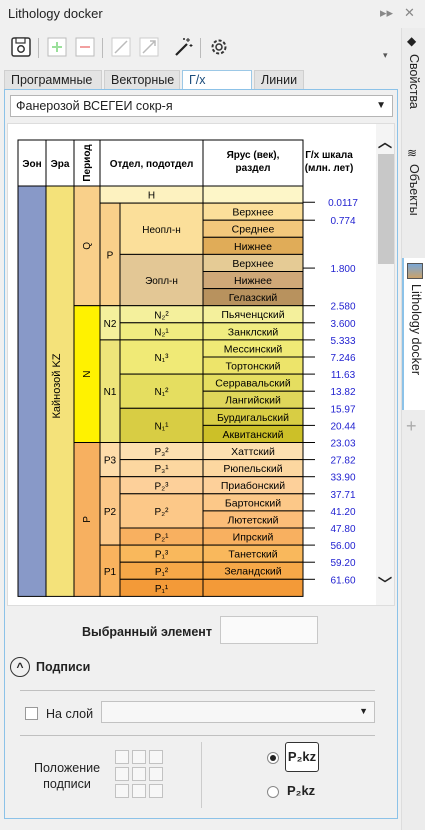 The width and height of the screenshot is (425, 830). Describe the element at coordinates (342, 392) in the screenshot. I see `age-label: 13.82` at that location.